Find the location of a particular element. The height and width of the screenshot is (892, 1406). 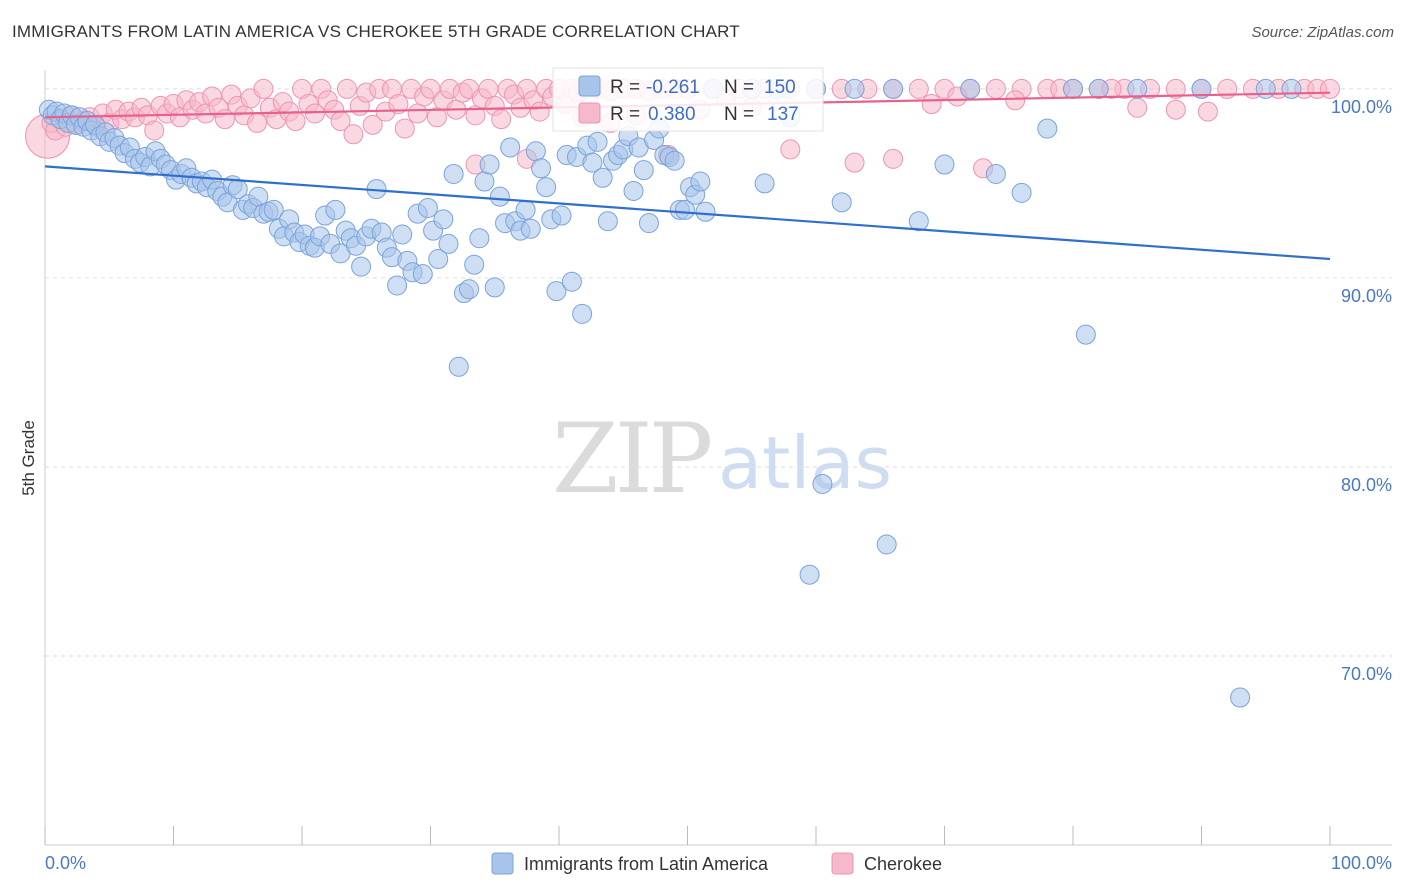

x-tick-label-min: 0.0% is located at coordinates (65, 863).